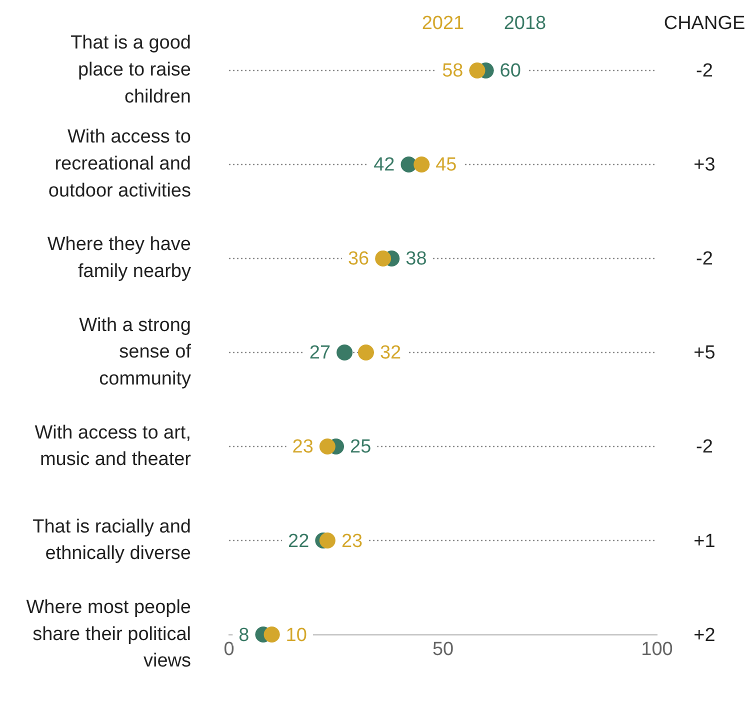  Describe the element at coordinates (705, 165) in the screenshot. I see `text: +3` at that location.